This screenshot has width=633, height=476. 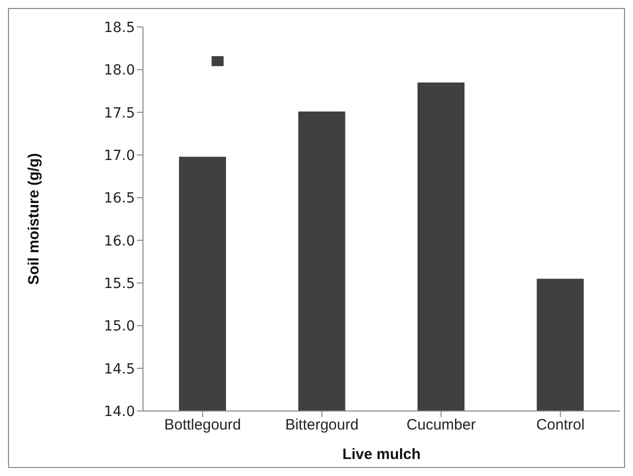 What do you see at coordinates (119, 156) in the screenshot?
I see `y-tick-label: 17.0` at bounding box center [119, 156].